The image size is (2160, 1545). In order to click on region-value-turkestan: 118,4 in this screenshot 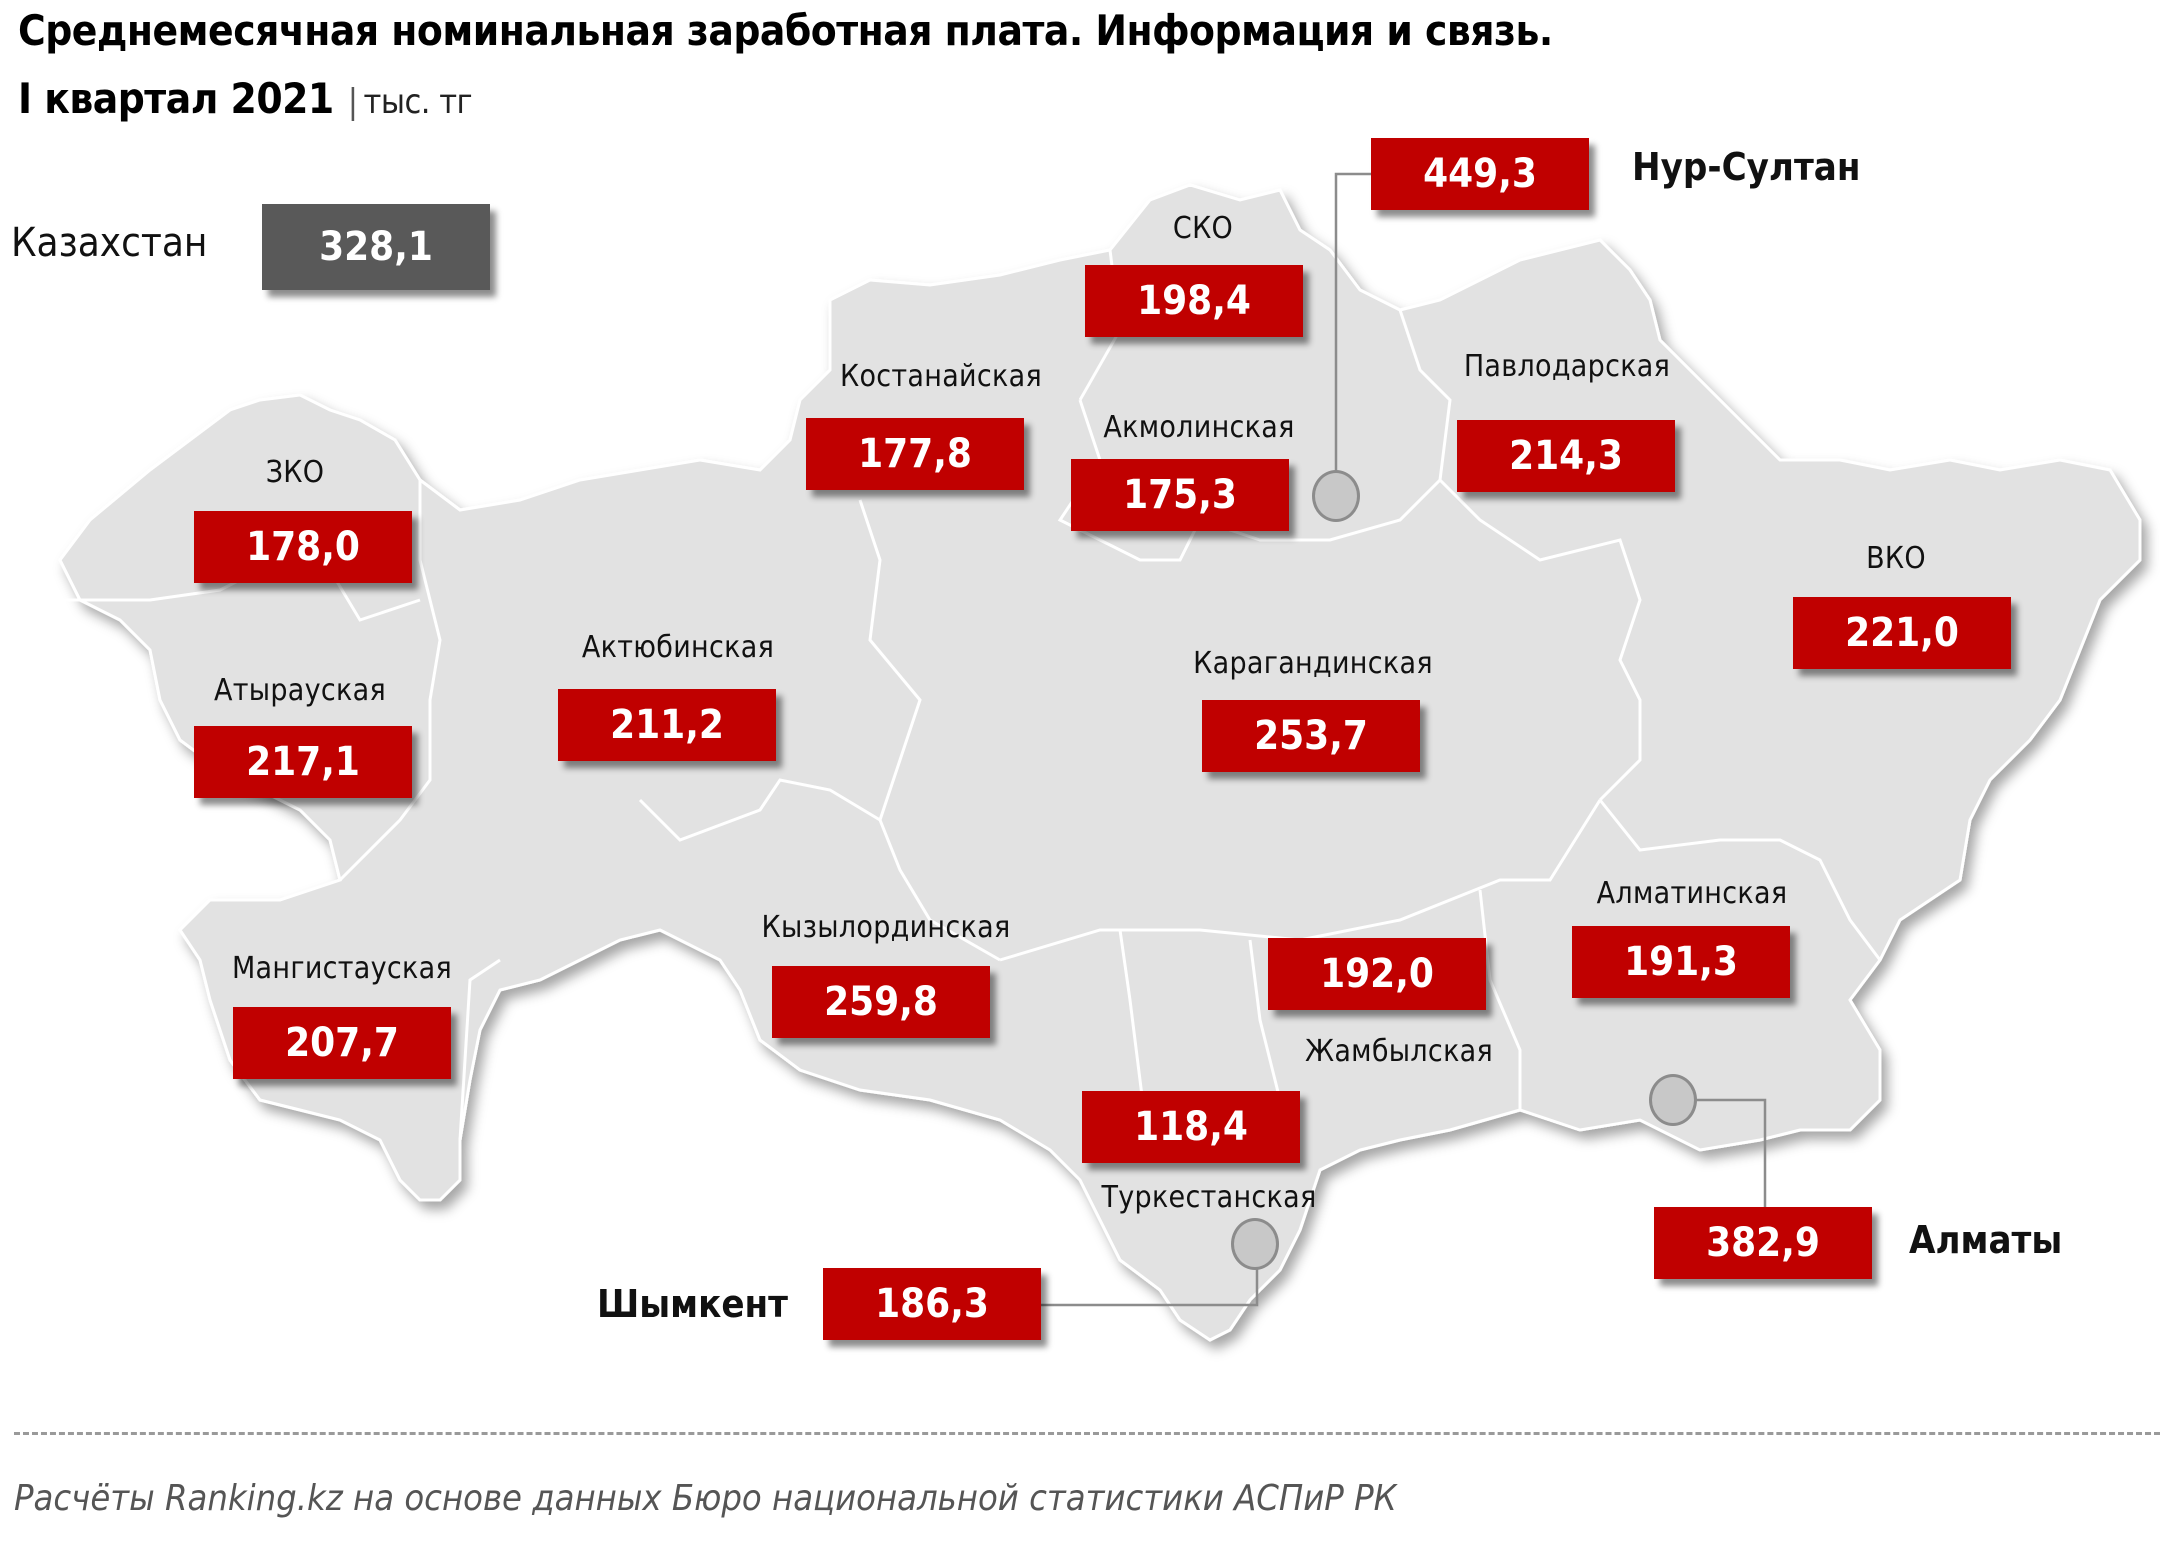, I will do `click(1191, 1127)`.